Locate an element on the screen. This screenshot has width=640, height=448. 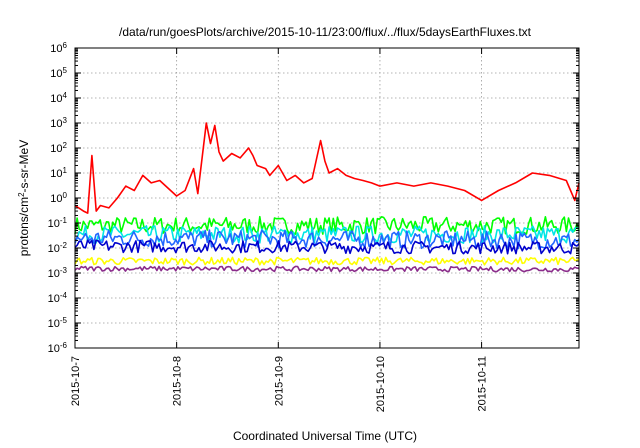
x-axis-label: Coordinated Universal Time (UTC) is located at coordinates (325, 436).